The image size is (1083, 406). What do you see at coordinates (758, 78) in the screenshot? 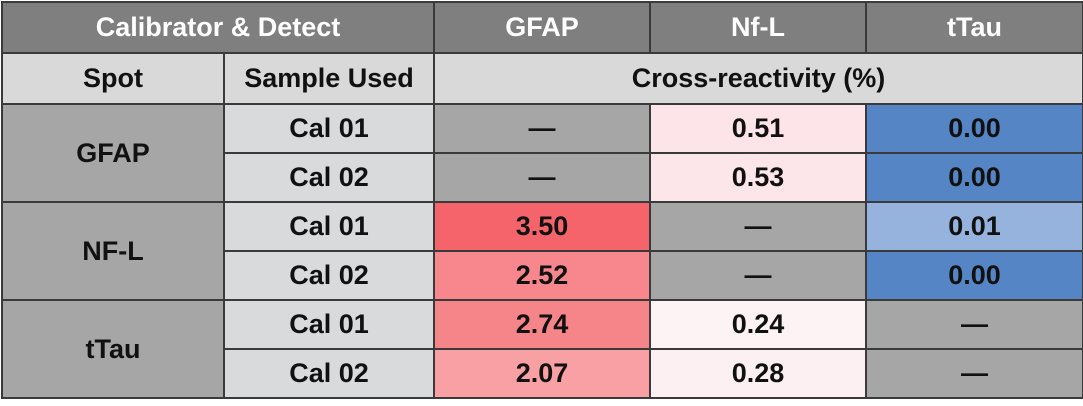
I see `header-cell: Cross-reactivity (%)` at bounding box center [758, 78].